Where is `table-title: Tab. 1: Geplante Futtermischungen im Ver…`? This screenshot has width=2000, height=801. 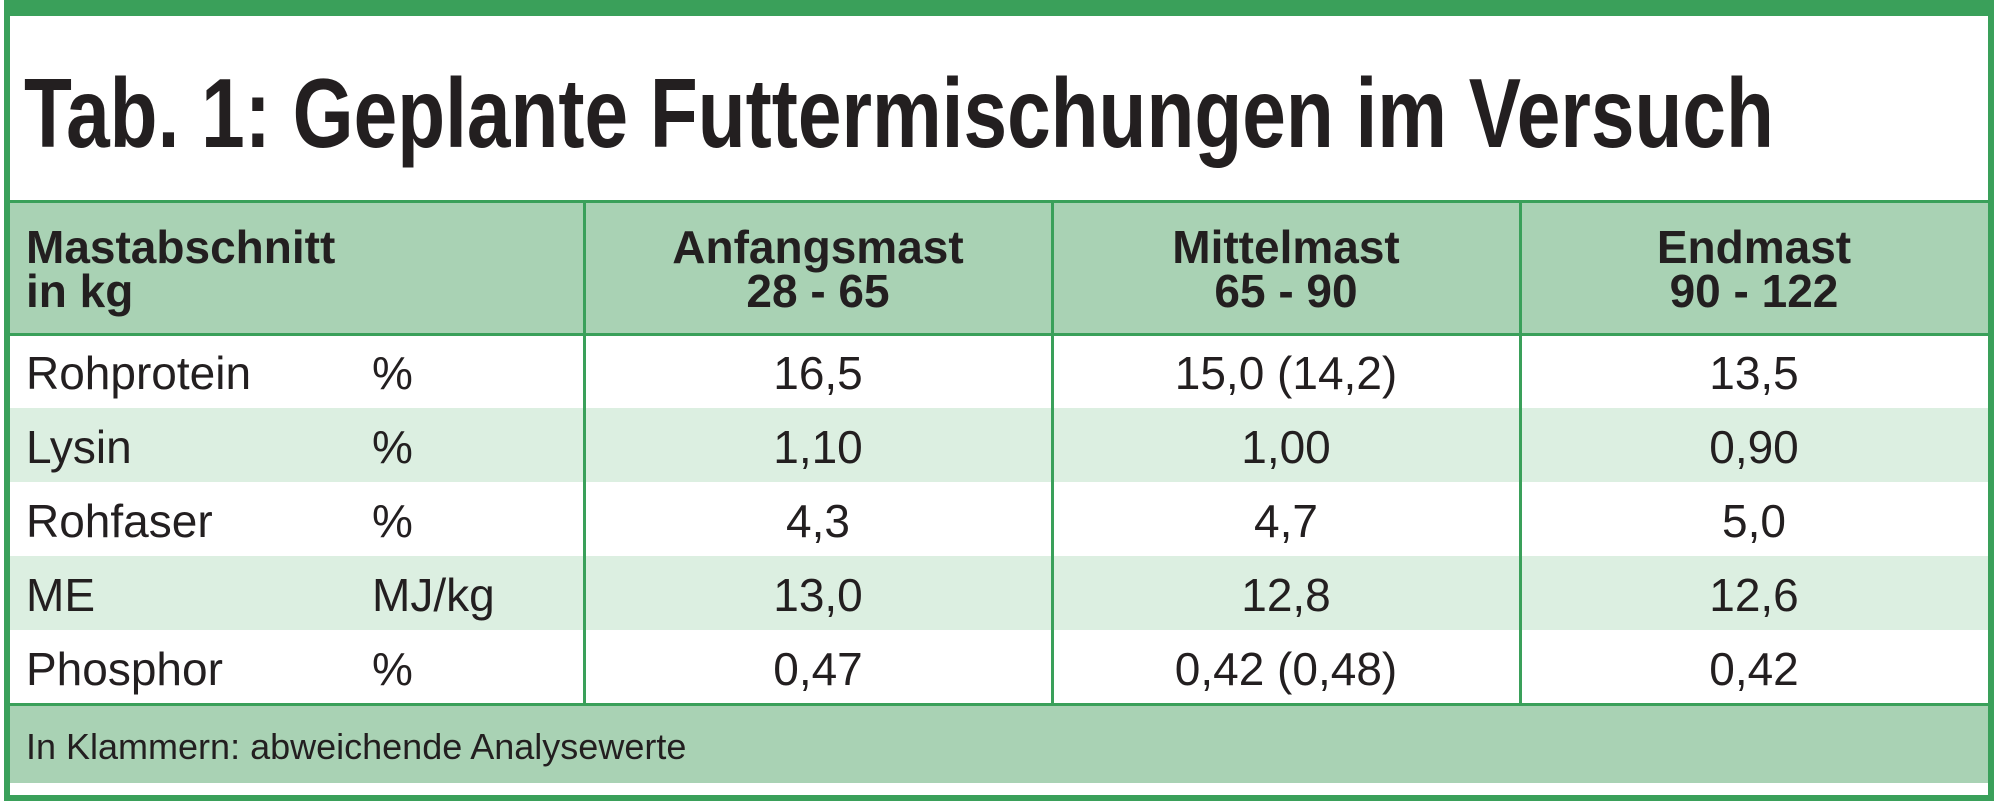
table-title: Tab. 1: Geplante Futtermischungen im Ver… is located at coordinates (899, 113).